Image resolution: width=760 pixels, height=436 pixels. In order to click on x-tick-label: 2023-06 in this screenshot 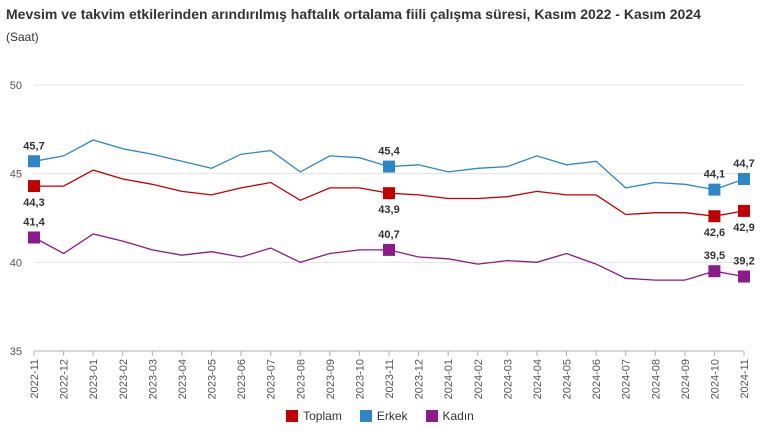, I will do `click(242, 379)`.